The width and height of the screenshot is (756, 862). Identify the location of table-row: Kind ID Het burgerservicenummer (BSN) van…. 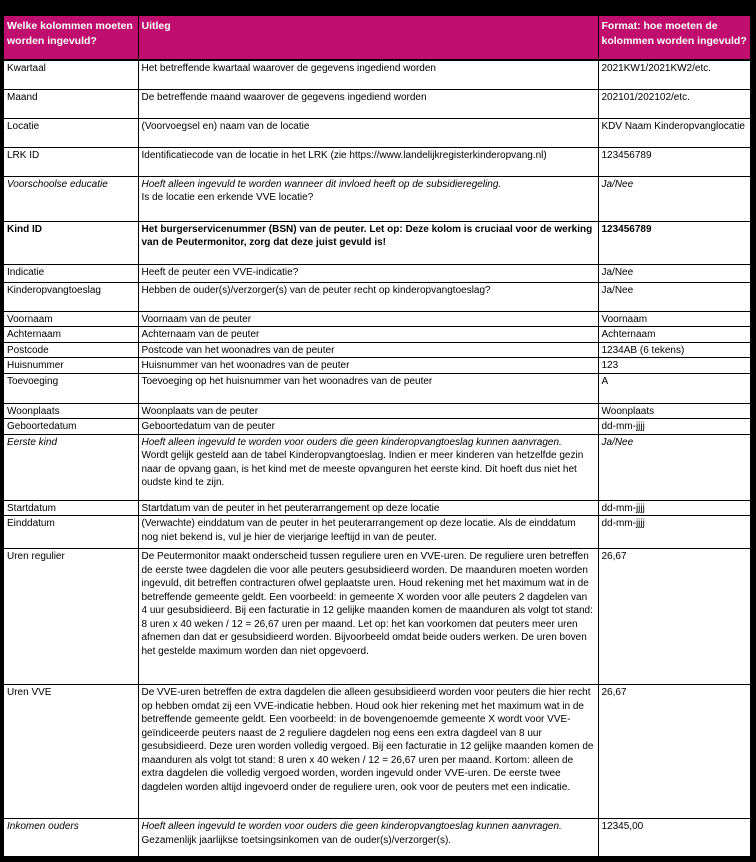
(377, 242).